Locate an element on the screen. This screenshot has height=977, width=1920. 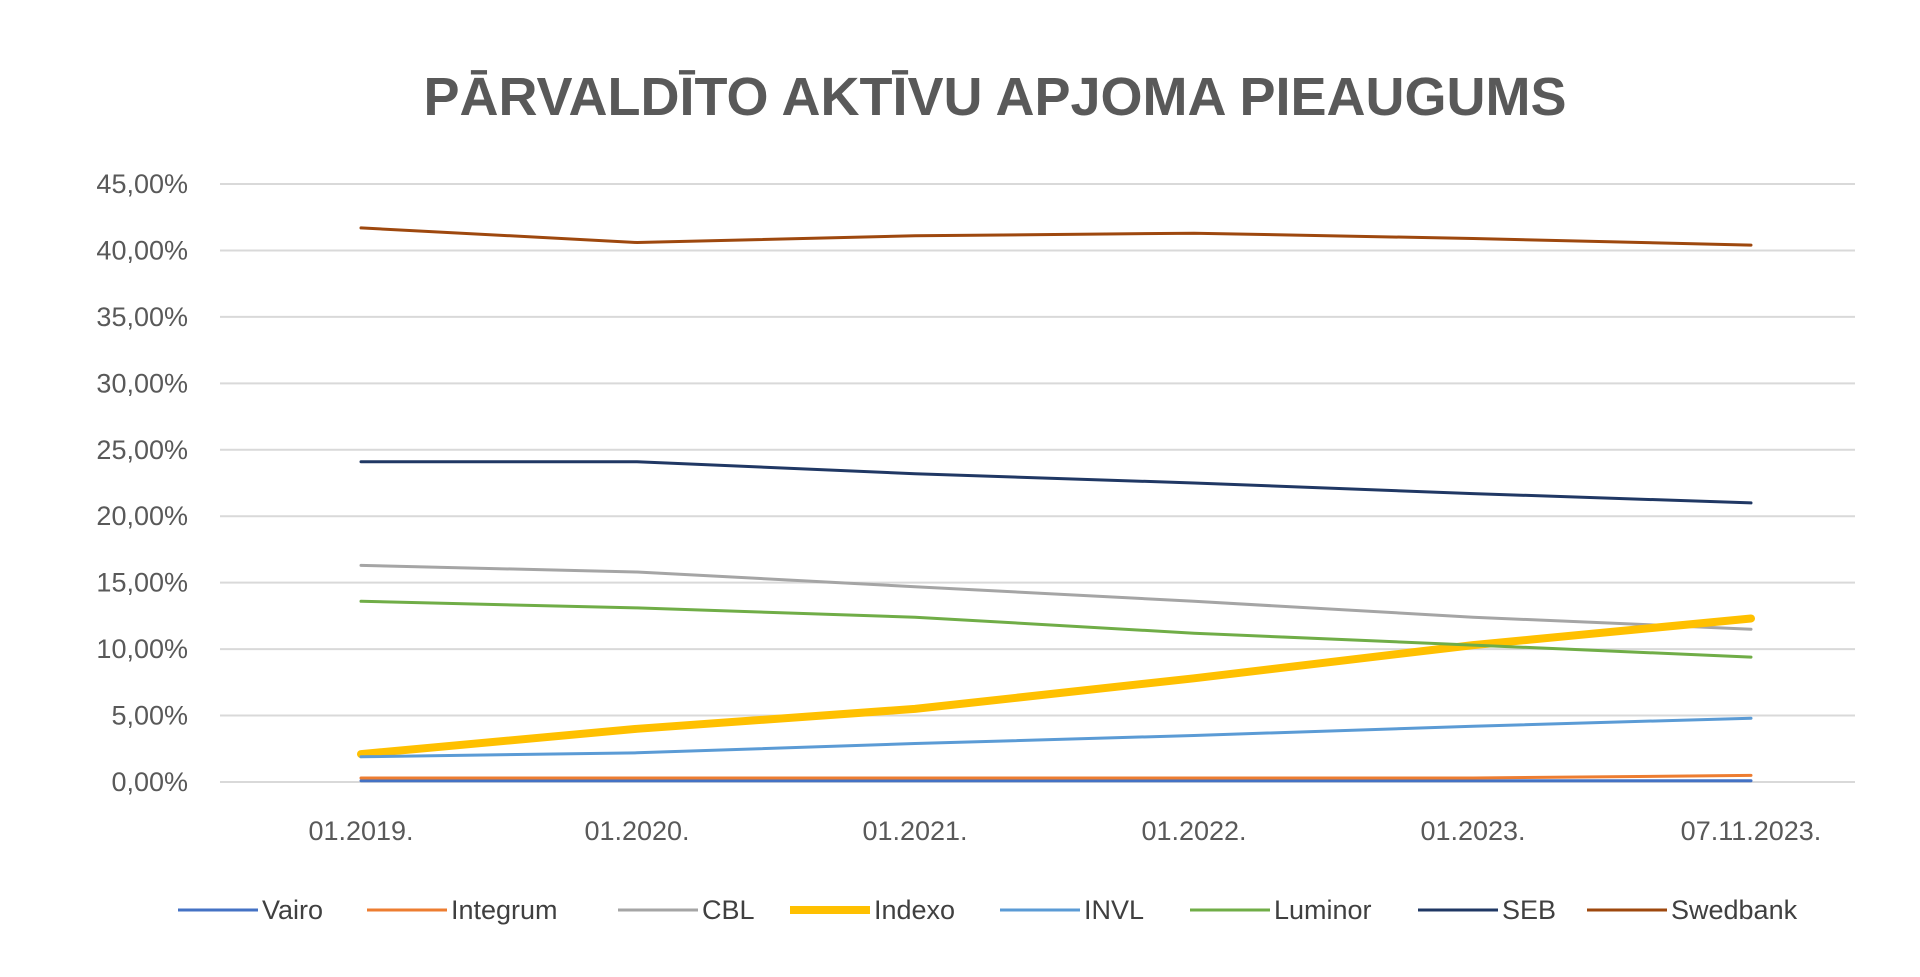
y-tick-label: 10,00% is located at coordinates (142, 649).